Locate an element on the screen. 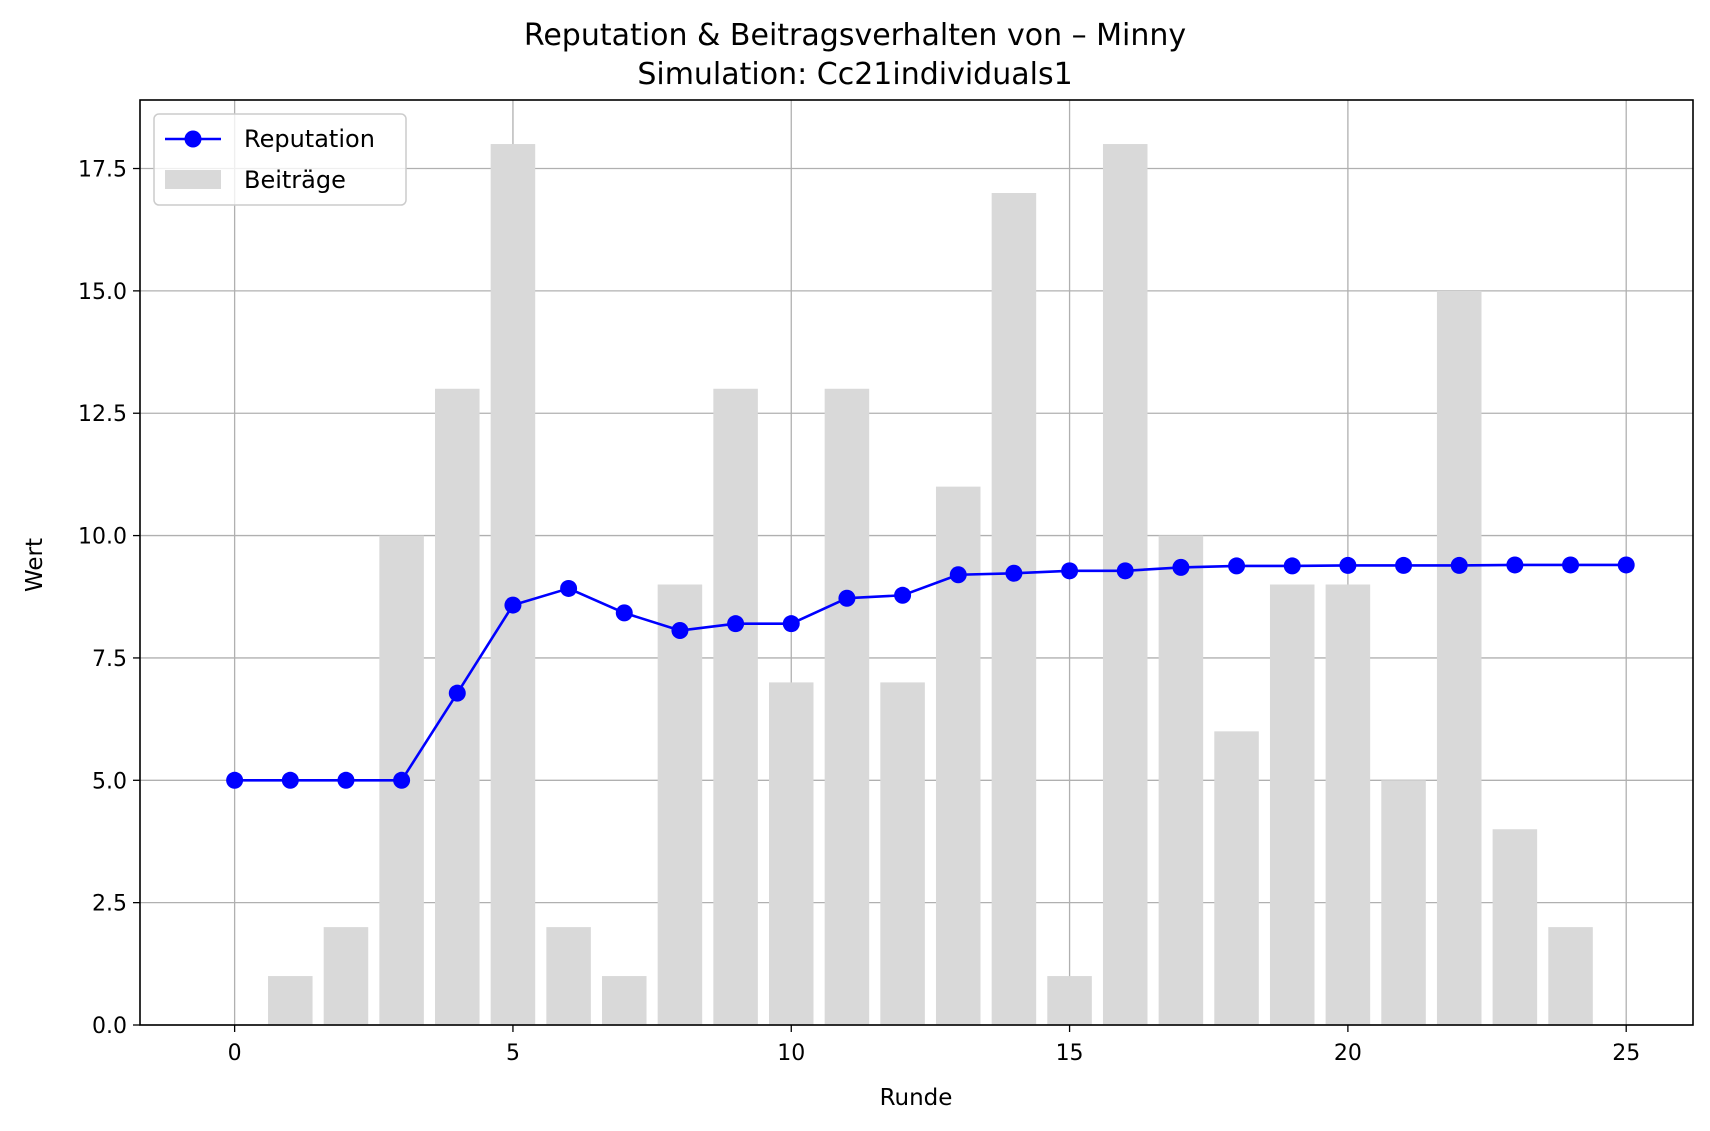 Image resolution: width=1710 pixels, height=1131 pixels. y-tick-label: 10.0 is located at coordinates (102, 537).